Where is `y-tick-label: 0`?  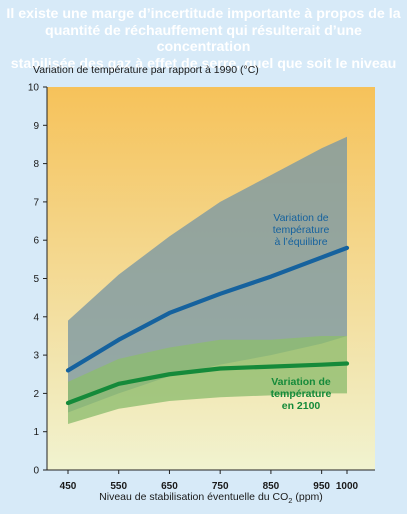
y-tick-label: 0 is located at coordinates (36, 471).